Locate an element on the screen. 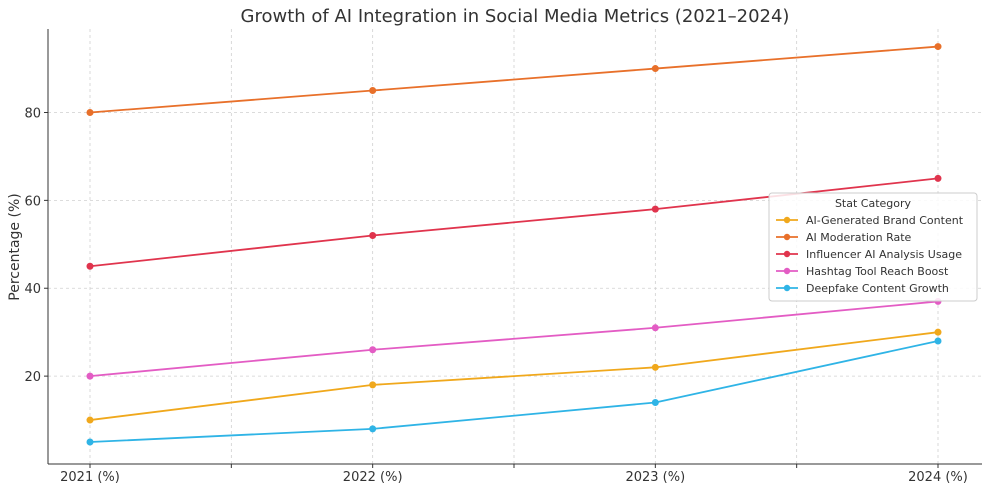  legend-item: Deepfake Content Growth is located at coordinates (862, 288).